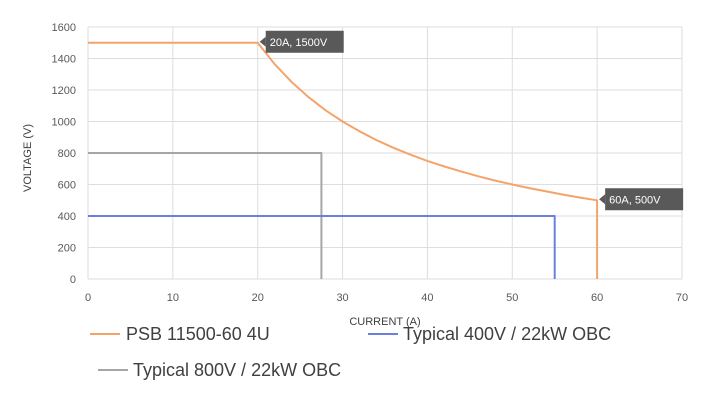 This screenshot has width=716, height=394. I want to click on x-tick-label-0: 0, so click(88, 298).